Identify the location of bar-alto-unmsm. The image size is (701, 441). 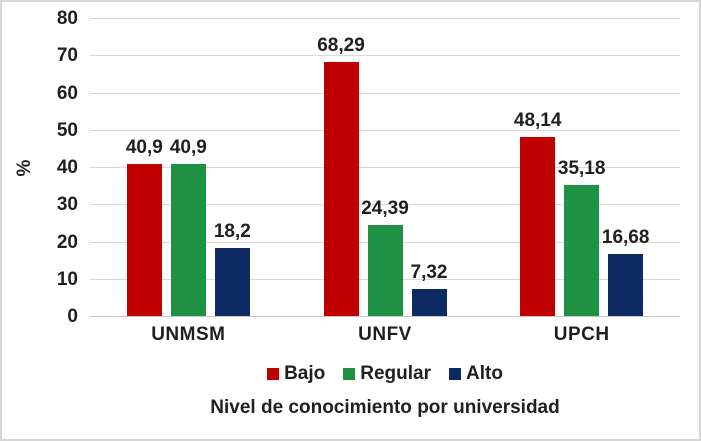
(232, 282).